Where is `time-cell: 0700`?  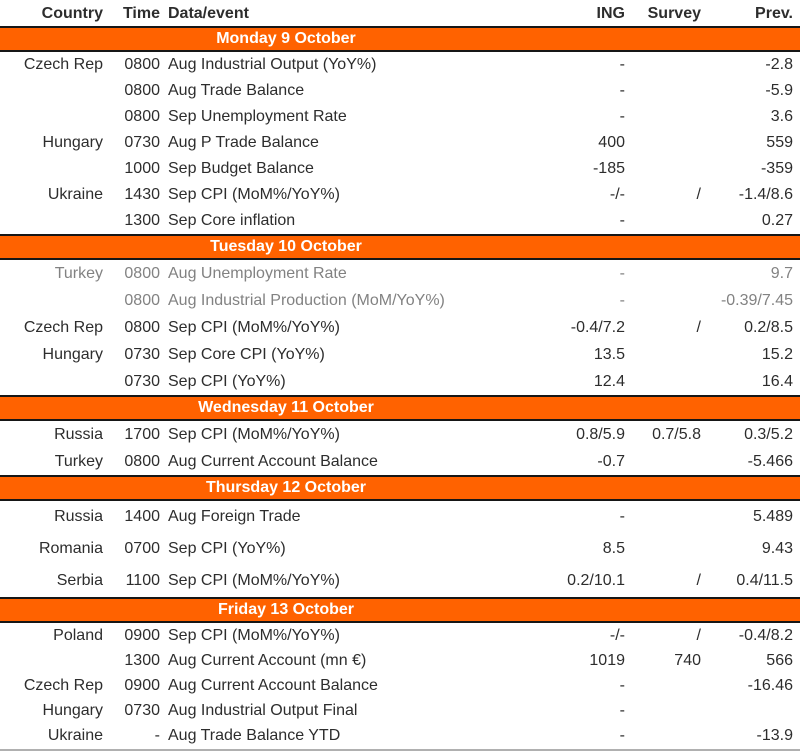 time-cell: 0700 is located at coordinates (142, 548).